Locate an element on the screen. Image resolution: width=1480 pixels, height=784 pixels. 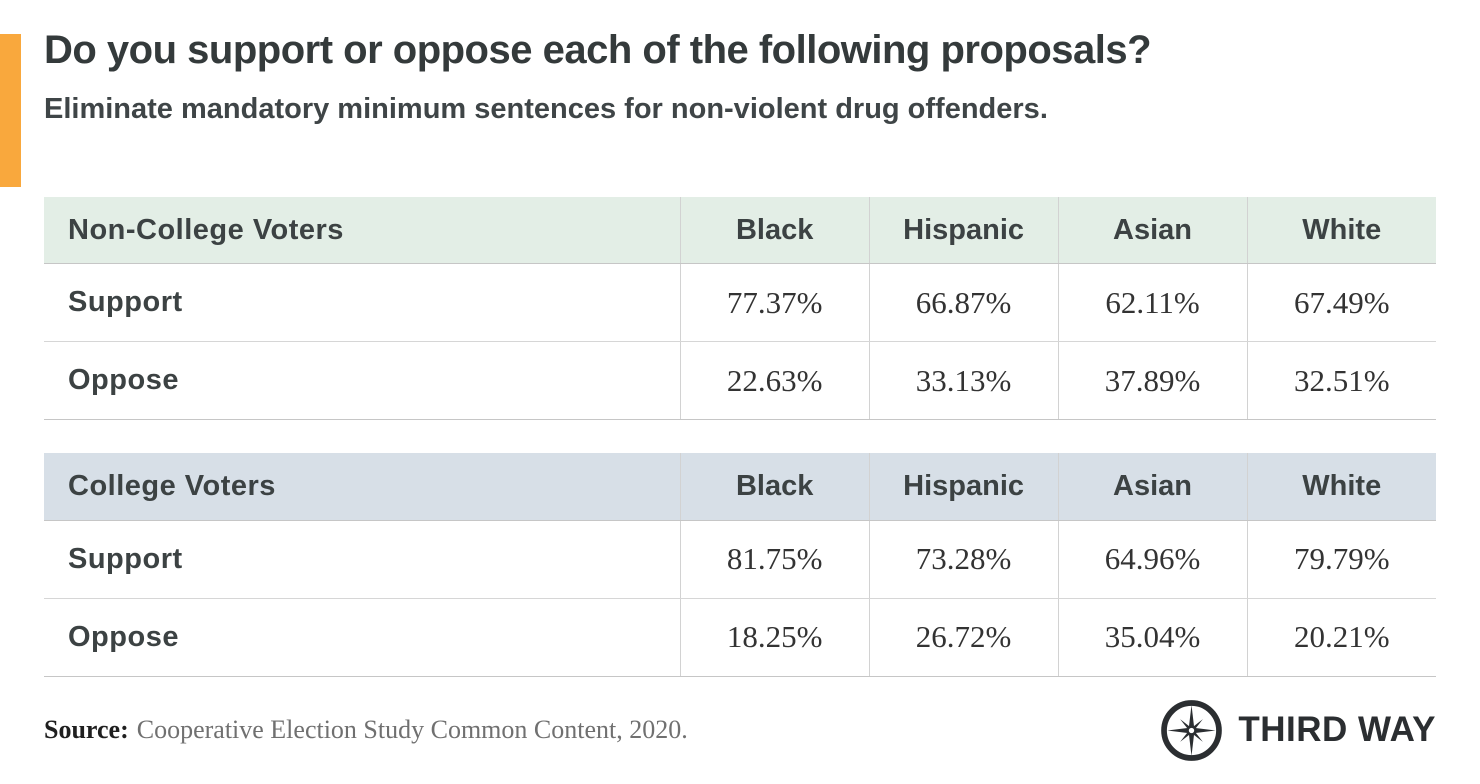
value-cell: 77.37% is located at coordinates (775, 303).